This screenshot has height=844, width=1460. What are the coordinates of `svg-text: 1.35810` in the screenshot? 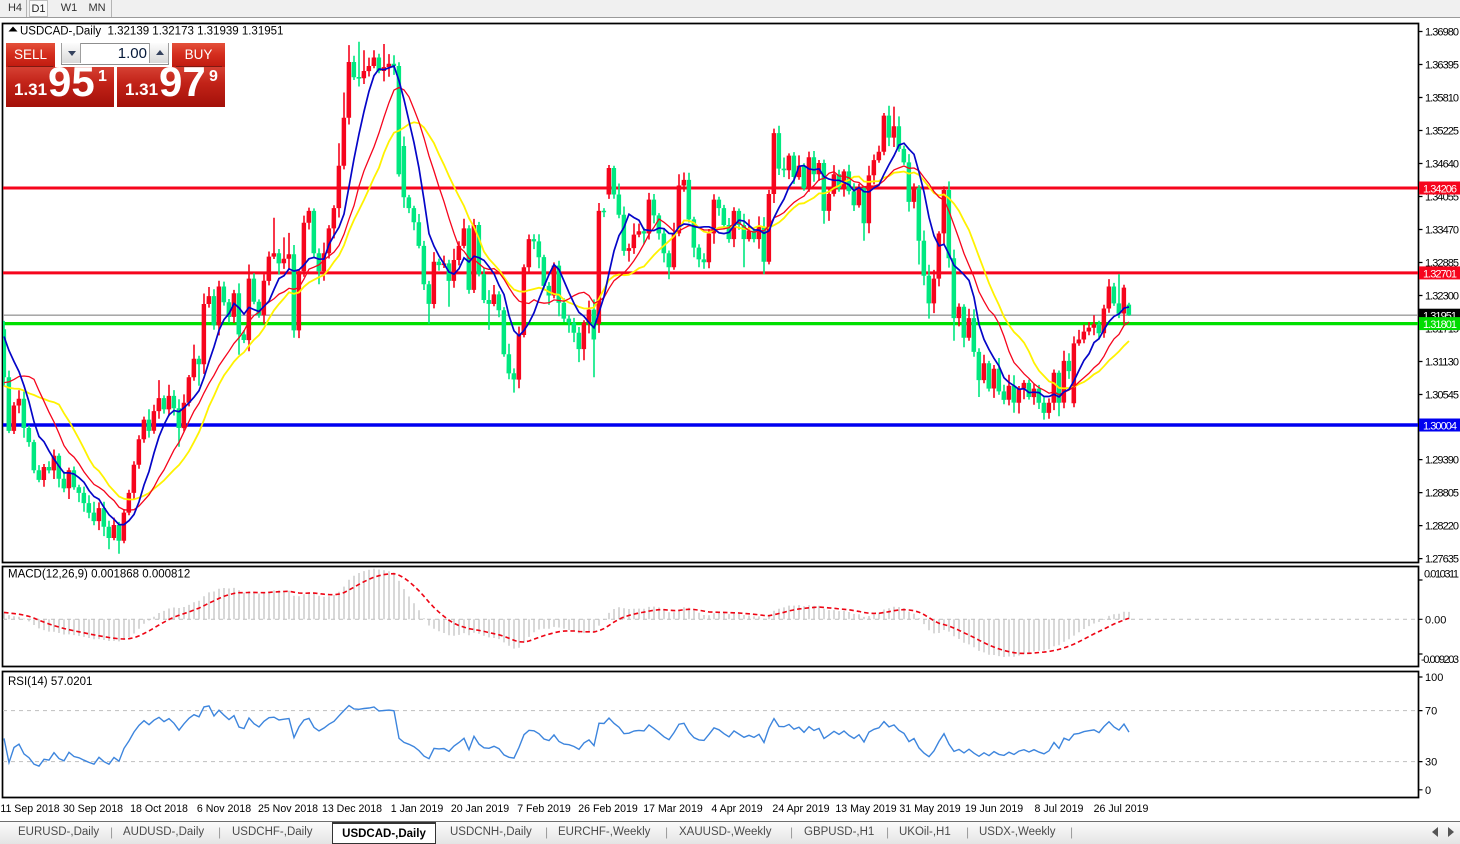 It's located at (1442, 99).